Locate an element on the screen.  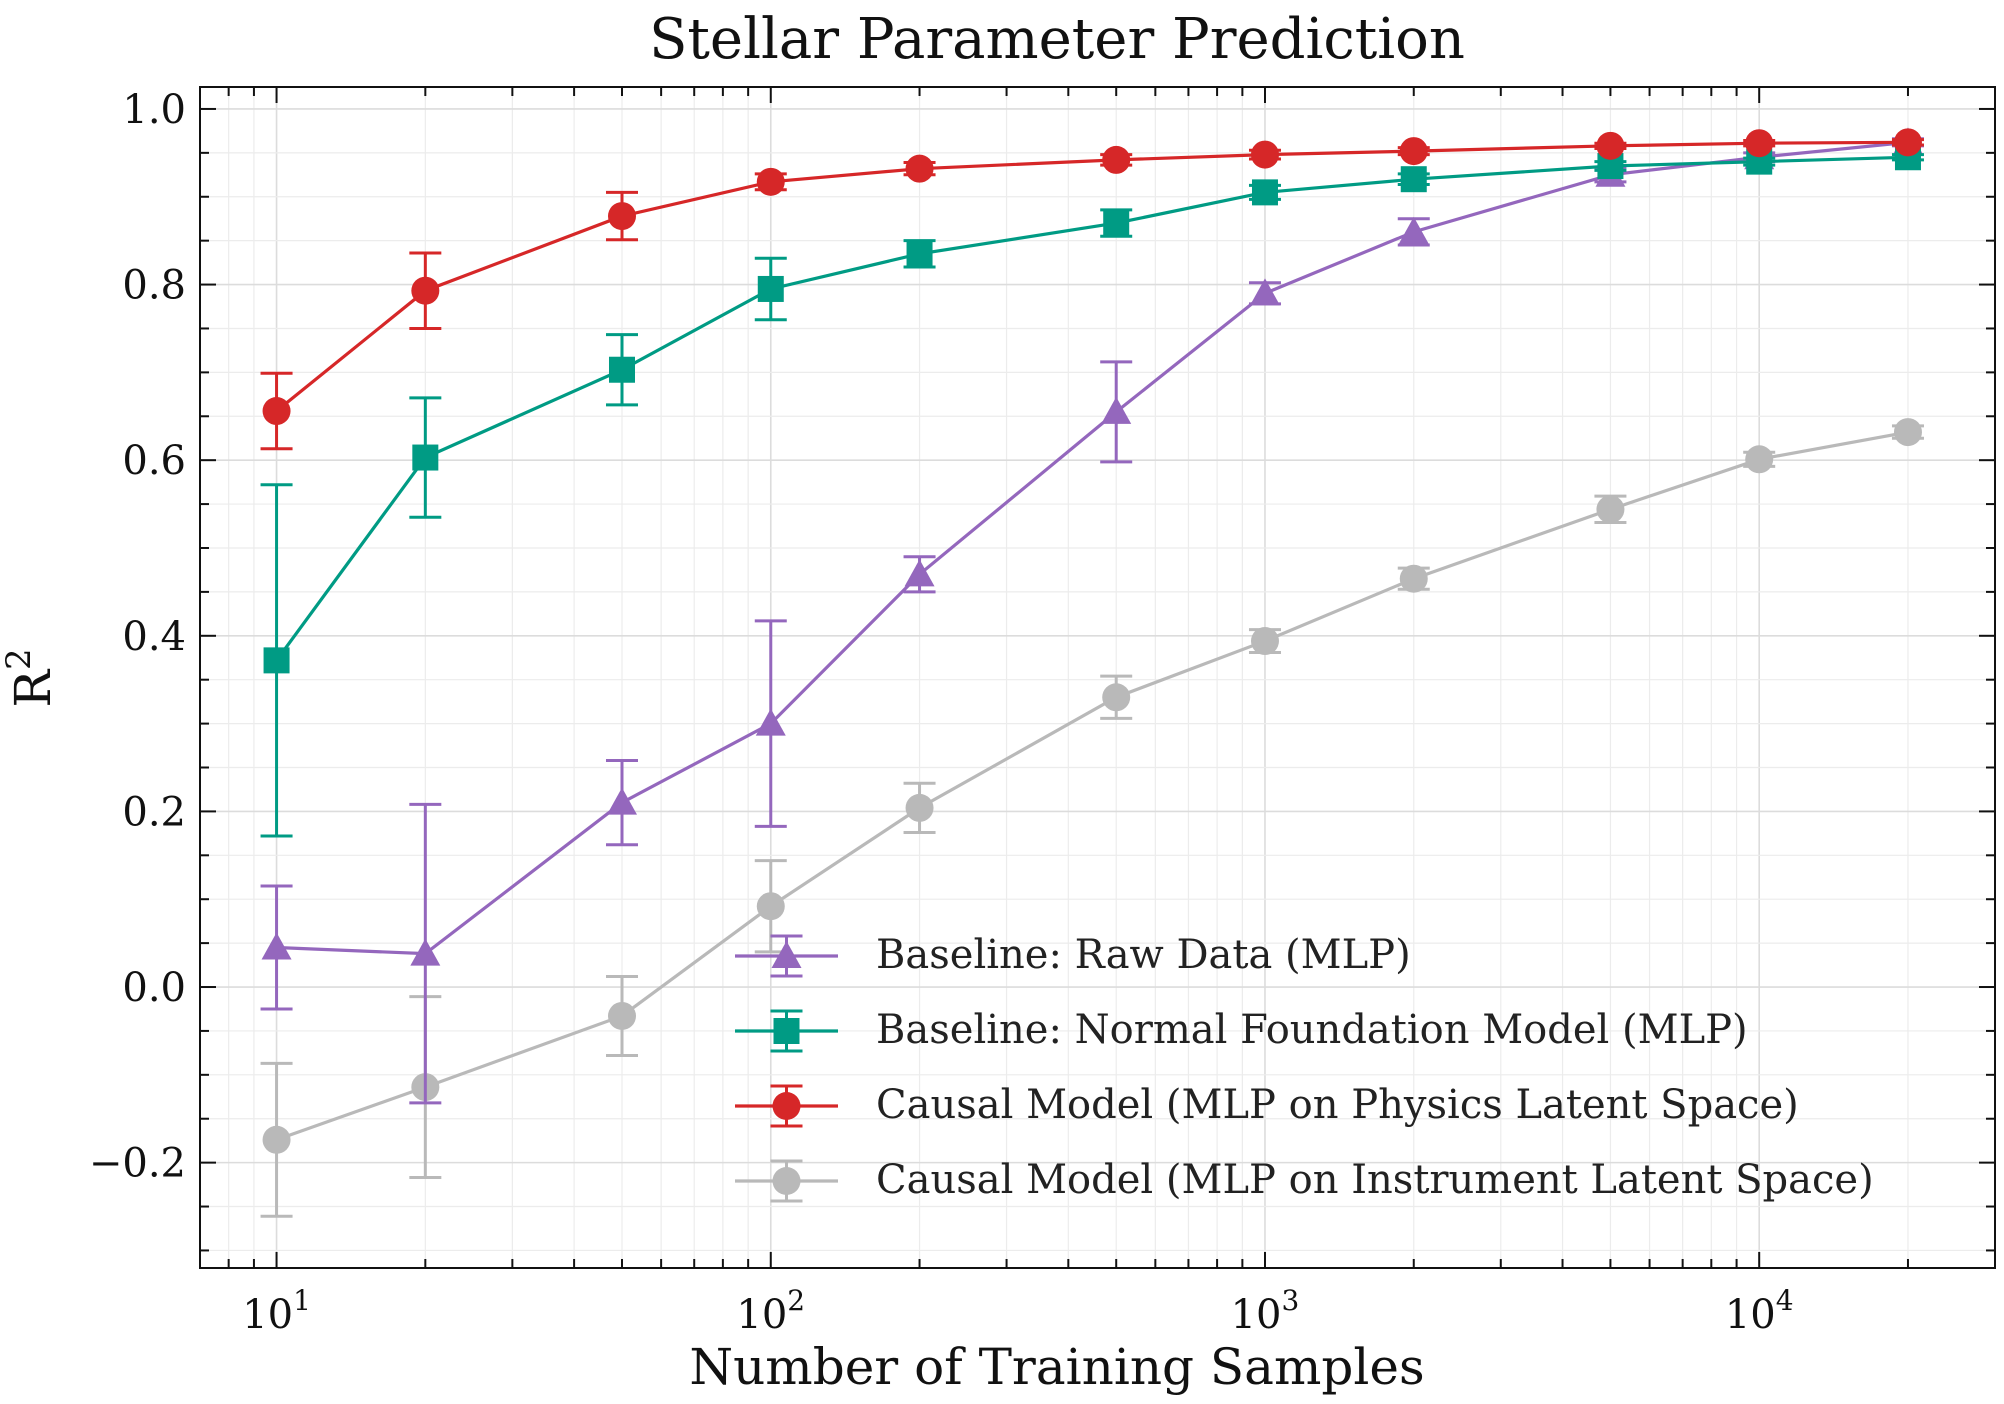
y-tick-label: 1.0 is located at coordinates (154, 110).